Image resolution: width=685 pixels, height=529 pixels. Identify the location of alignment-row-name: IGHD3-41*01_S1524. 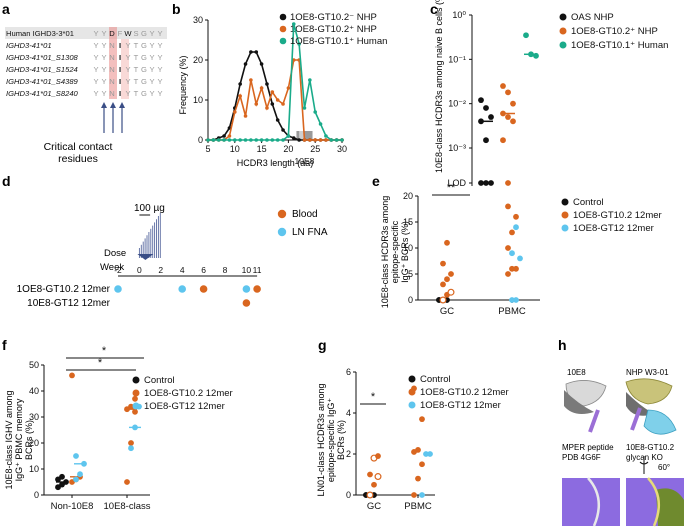
(42, 69).